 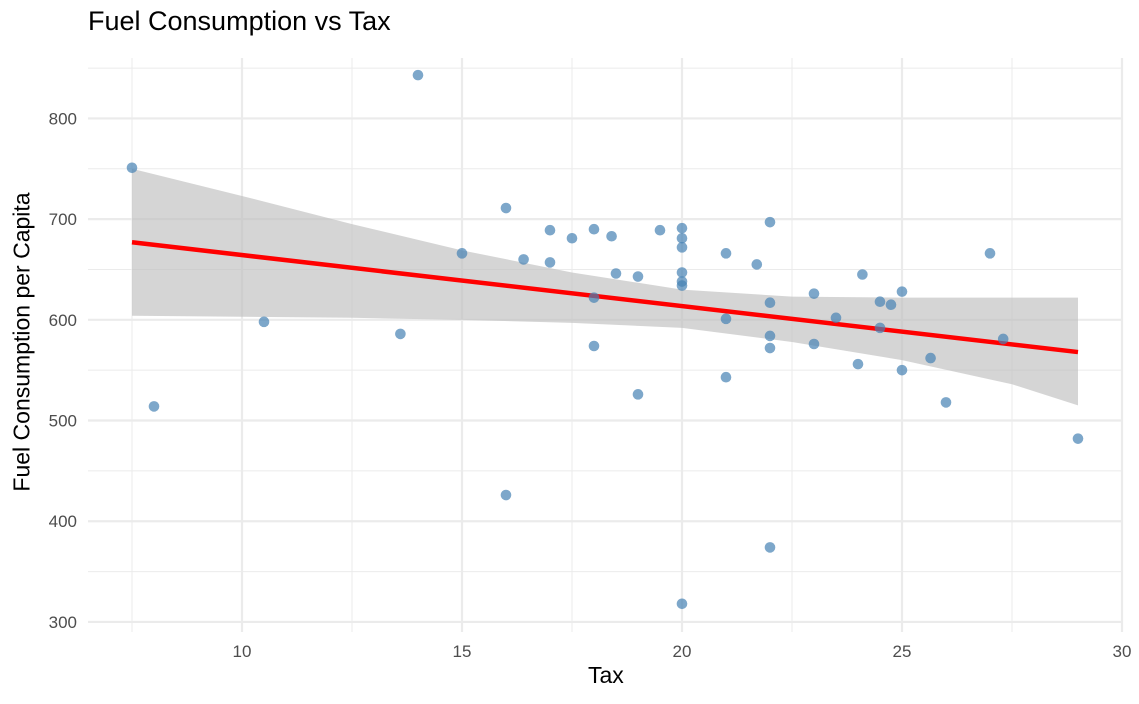 I want to click on x-tick-label: 20, so click(x=682, y=651).